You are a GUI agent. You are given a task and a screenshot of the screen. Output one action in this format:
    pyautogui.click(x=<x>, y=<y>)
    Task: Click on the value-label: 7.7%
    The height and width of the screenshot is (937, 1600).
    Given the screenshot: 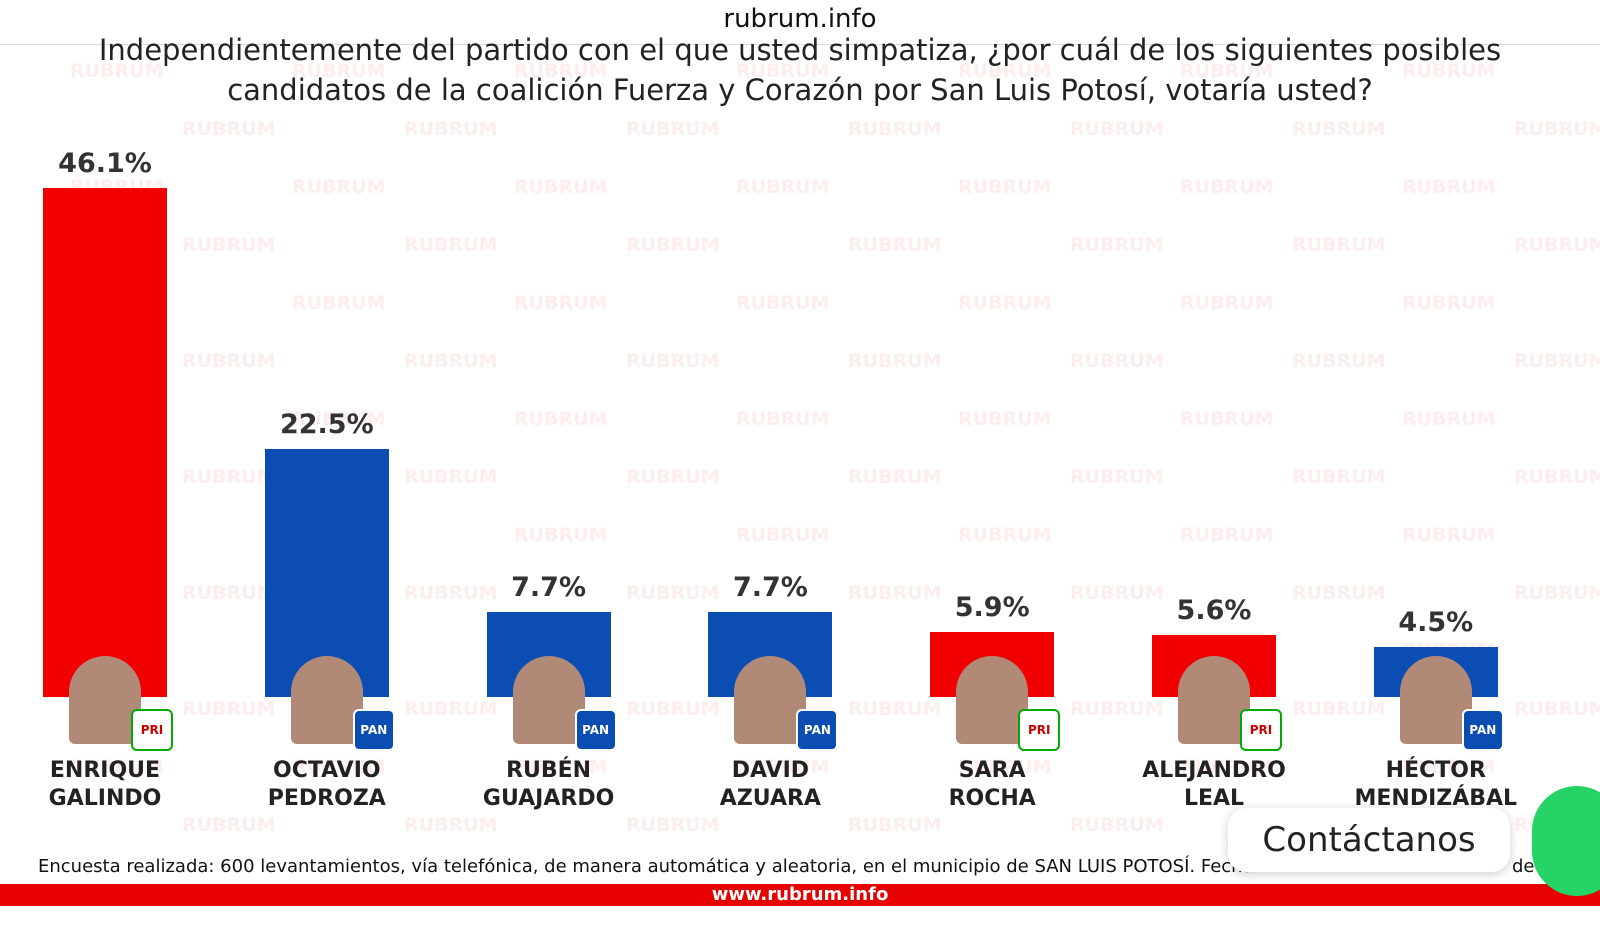 What is the action you would take?
    pyautogui.click(x=549, y=587)
    